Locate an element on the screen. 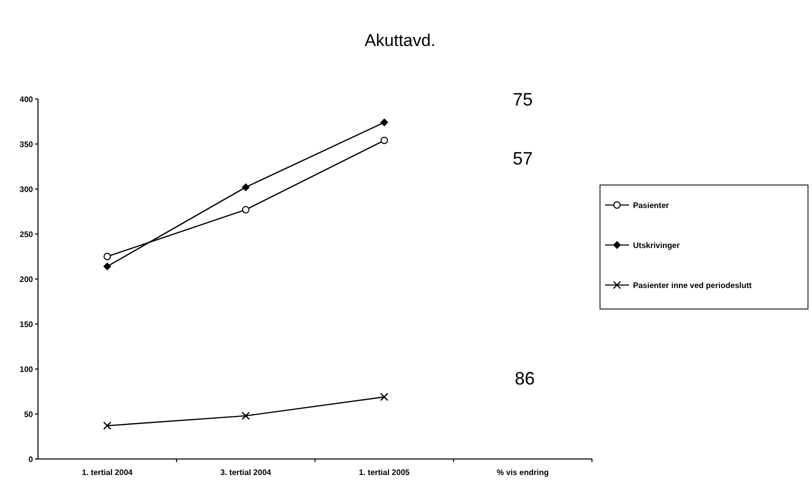  y-tick-label: 400 is located at coordinates (27, 99).